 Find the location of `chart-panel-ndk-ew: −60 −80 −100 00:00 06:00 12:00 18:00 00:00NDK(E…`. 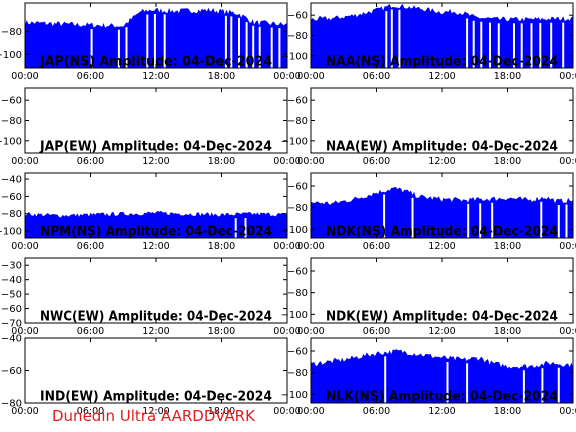

chart-panel-ndk-ew: −60 −80 −100 00:00 06:00 12:00 18:00 00:00NDK(E… is located at coordinates (428, 297).